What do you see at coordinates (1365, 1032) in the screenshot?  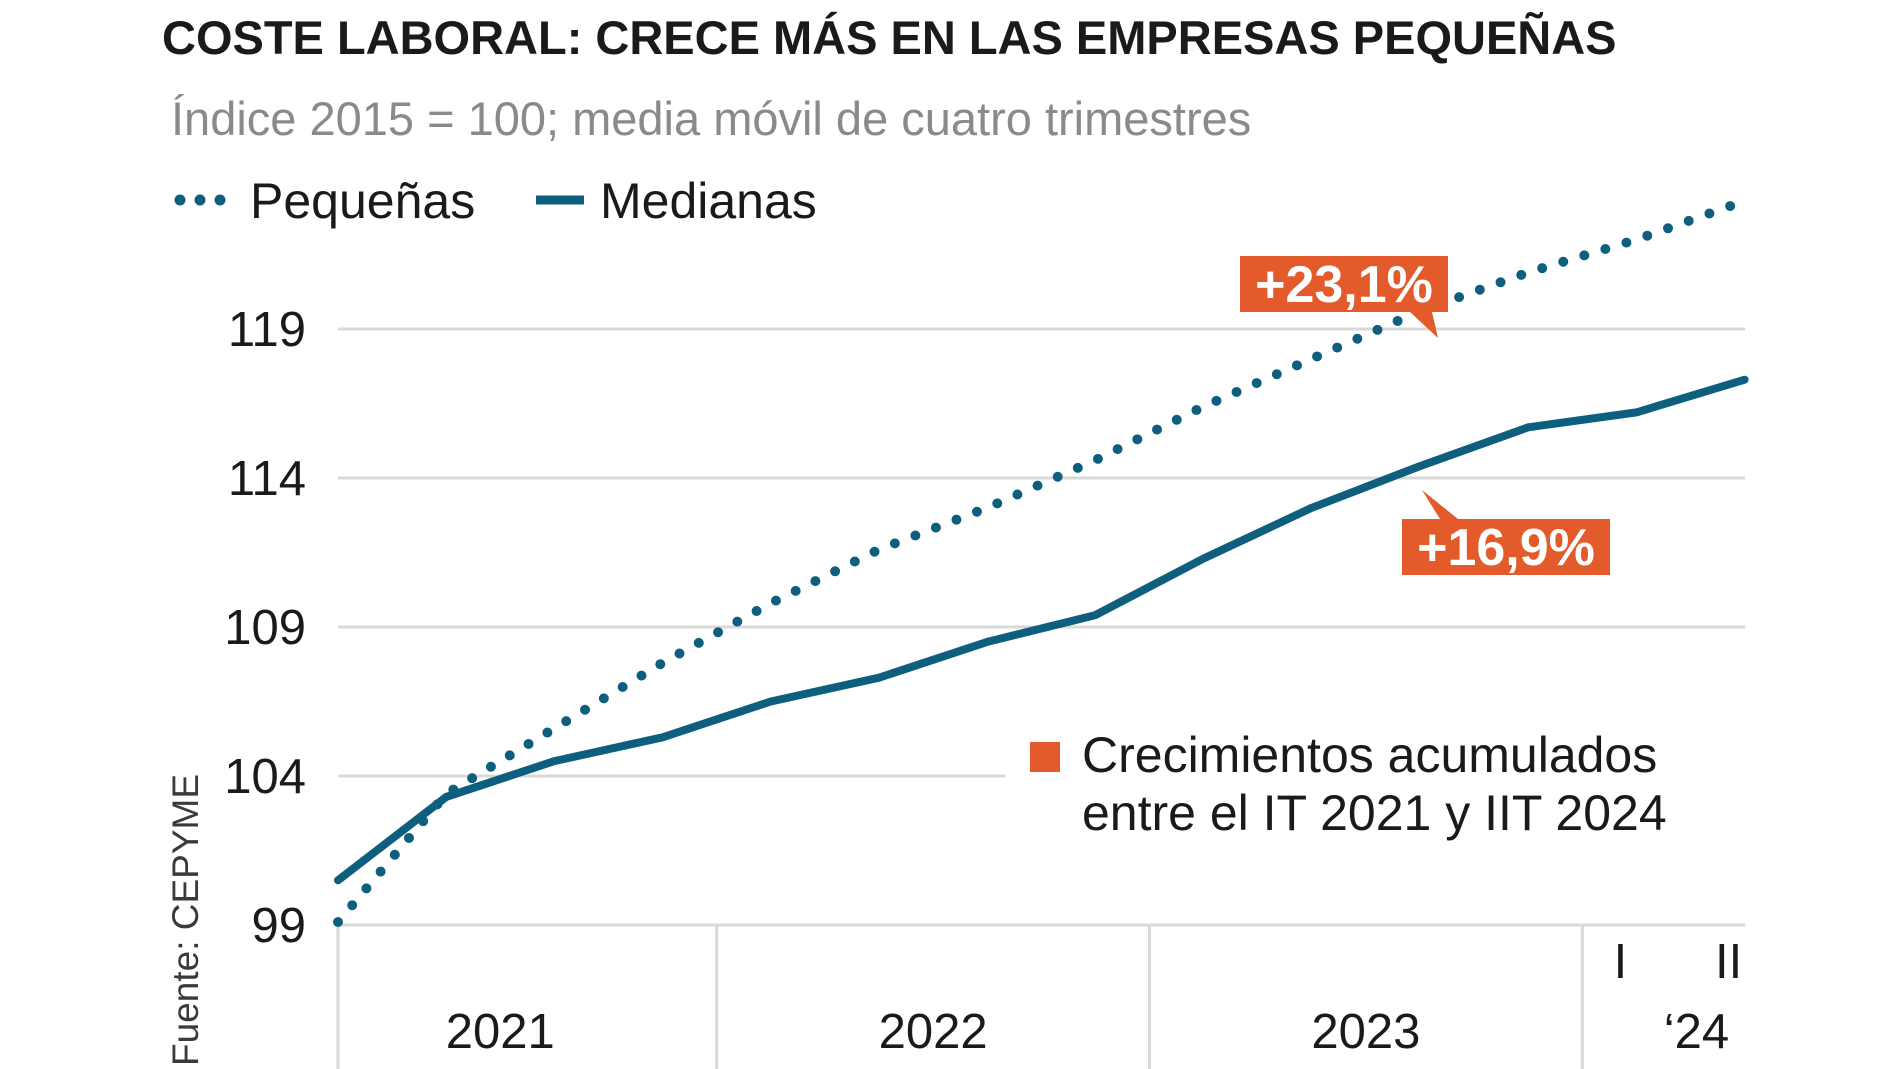 I see `x-year-label-2: 2023` at bounding box center [1365, 1032].